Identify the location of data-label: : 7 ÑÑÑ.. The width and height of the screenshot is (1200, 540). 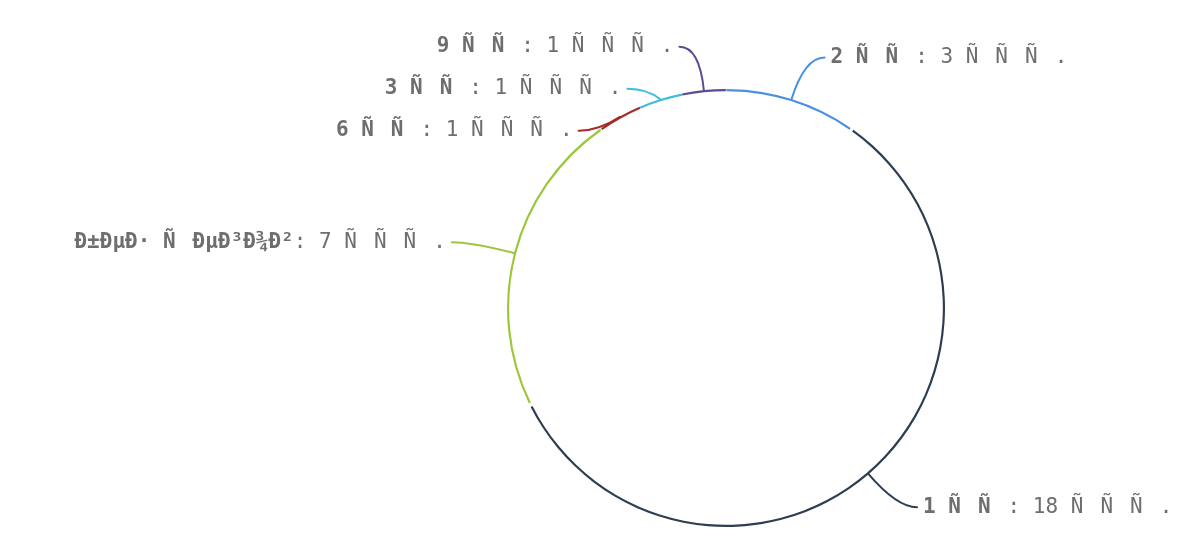
(369, 239).